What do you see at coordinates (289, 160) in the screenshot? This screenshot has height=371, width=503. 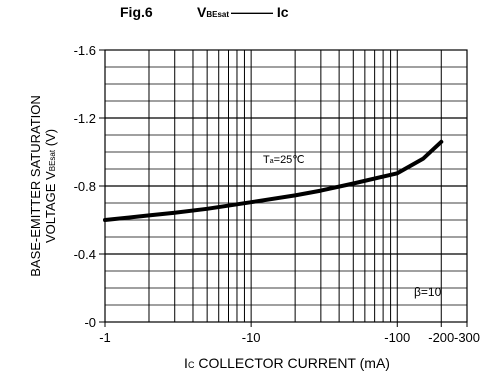 I see `temp-rest: =25℃` at bounding box center [289, 160].